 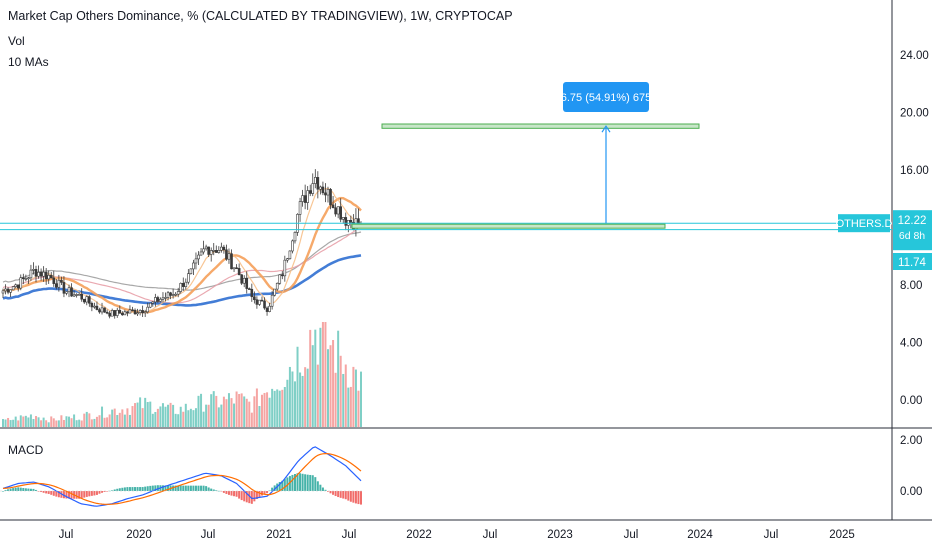 I want to click on bar-countdown-text: 6d 8h, so click(x=912, y=236).